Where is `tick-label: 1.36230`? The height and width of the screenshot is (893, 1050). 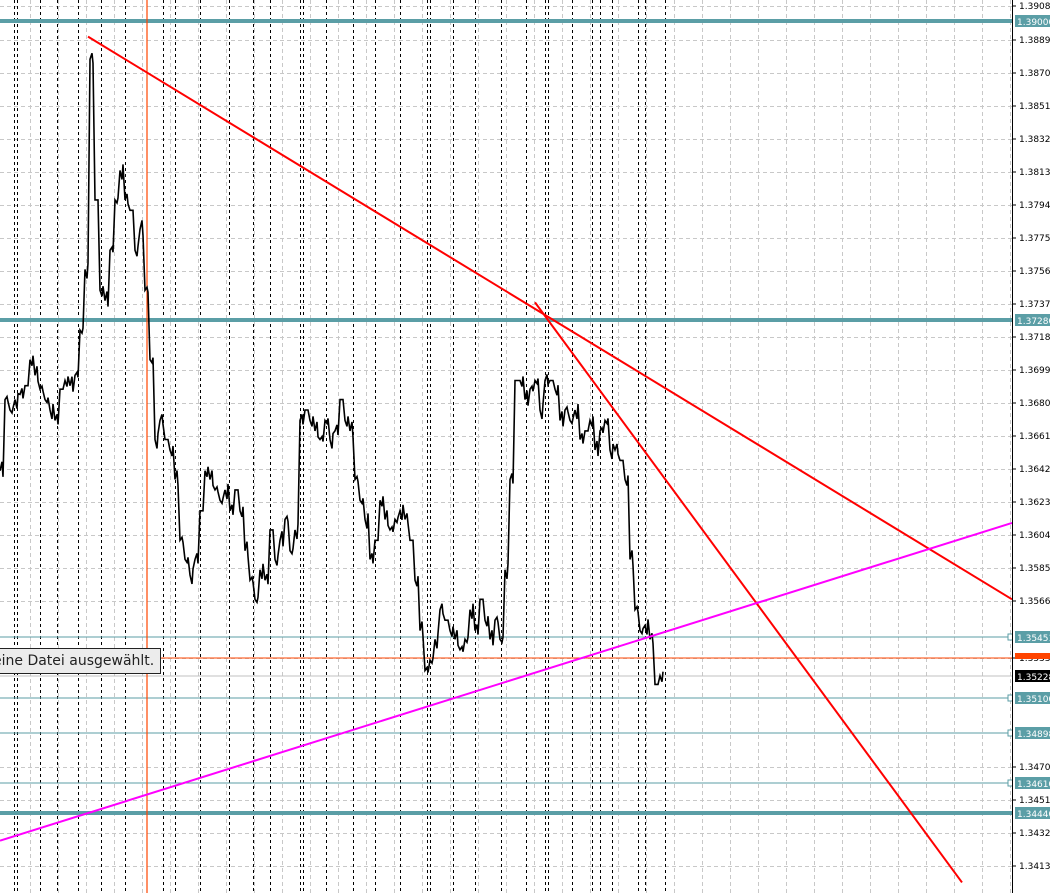
tick-label: 1.36230 is located at coordinates (1034, 503).